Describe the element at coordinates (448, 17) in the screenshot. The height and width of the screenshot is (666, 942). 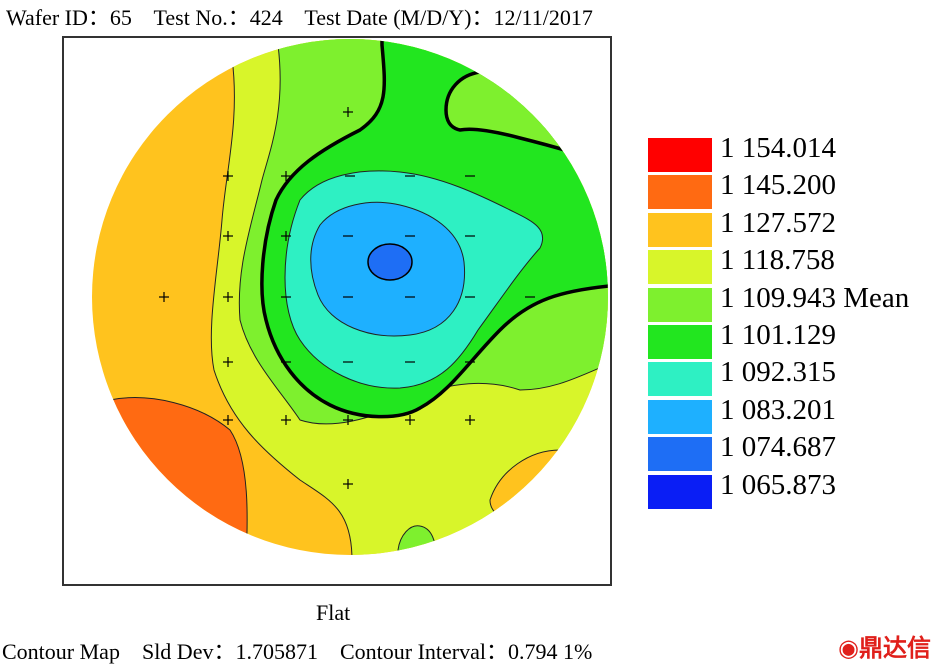
I see `test-date: Test Date (M/D/Y)：12/11/2017` at that location.